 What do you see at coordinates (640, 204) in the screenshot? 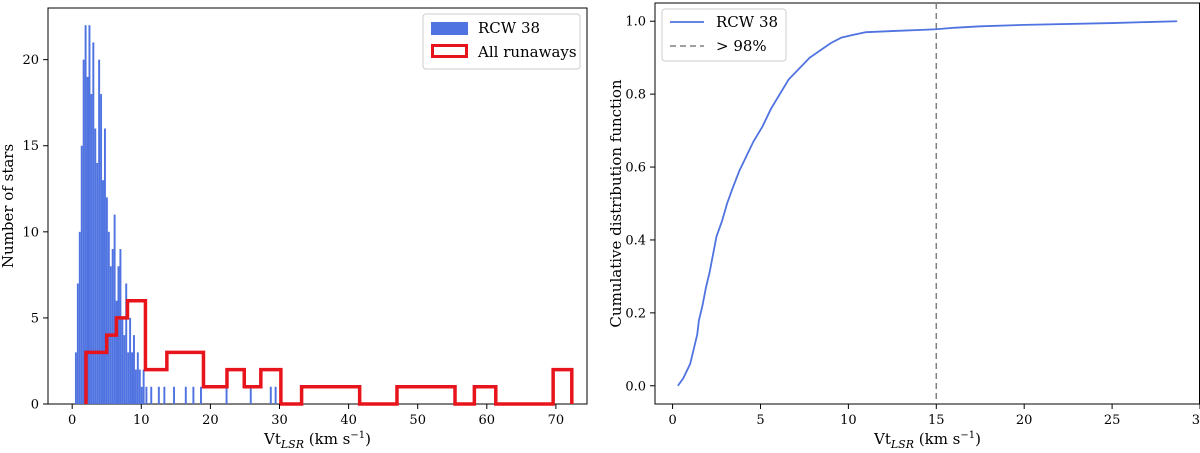
I see `cdf-y-ticks: 0.0 0.2 0.4 0.6 0.8 1.0` at bounding box center [640, 204].